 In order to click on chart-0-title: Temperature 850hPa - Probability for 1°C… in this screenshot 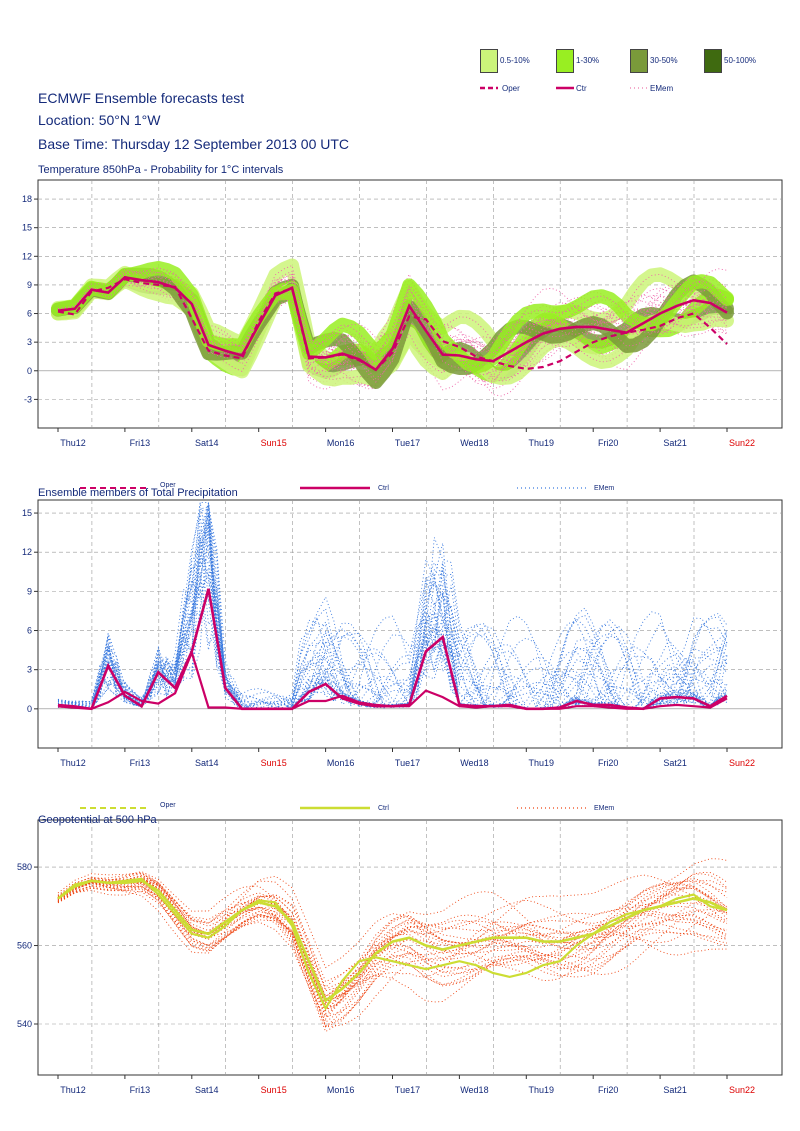, I will do `click(161, 170)`.